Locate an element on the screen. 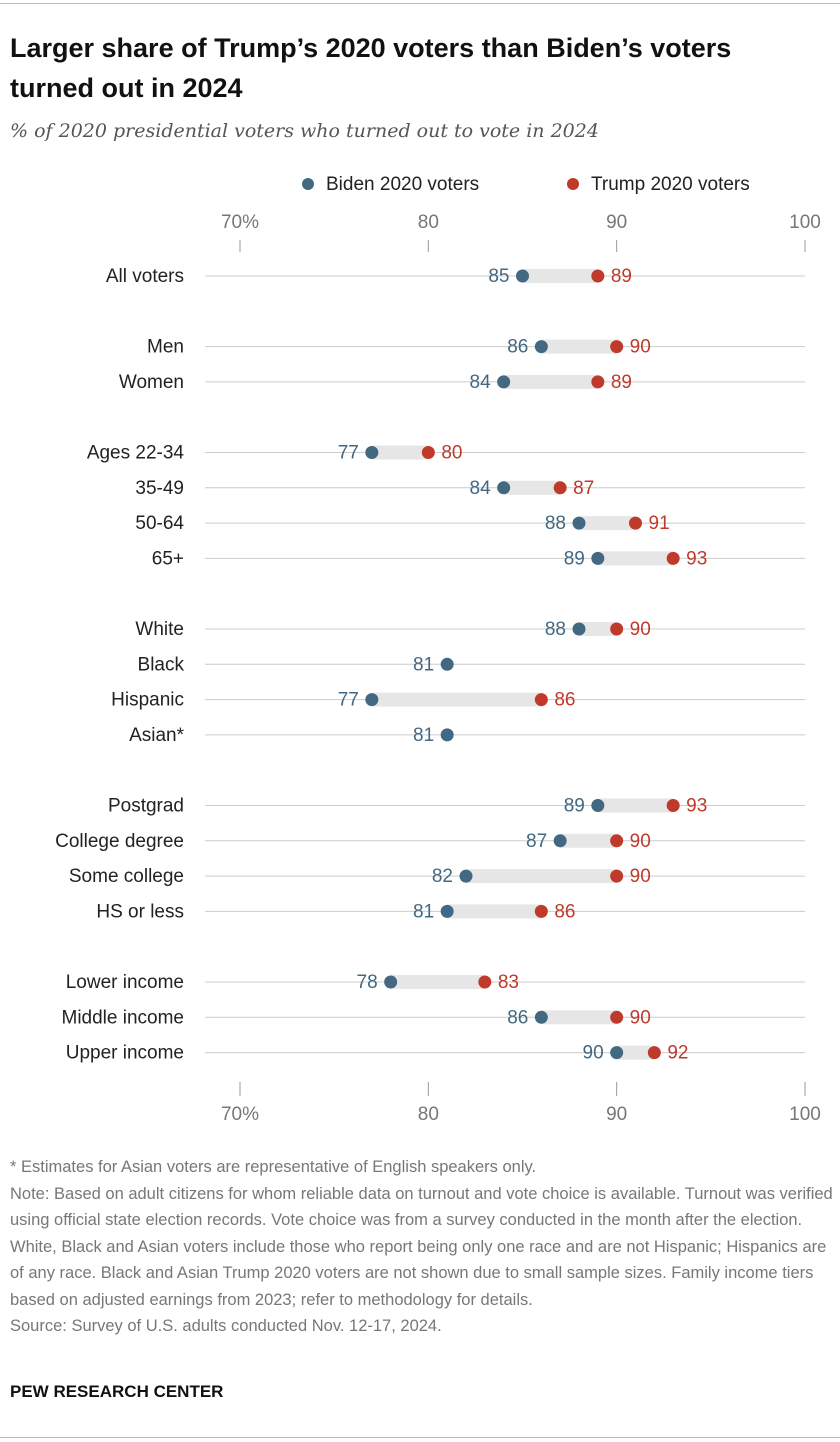 The width and height of the screenshot is (840, 1442). value-label: 89 is located at coordinates (621, 276).